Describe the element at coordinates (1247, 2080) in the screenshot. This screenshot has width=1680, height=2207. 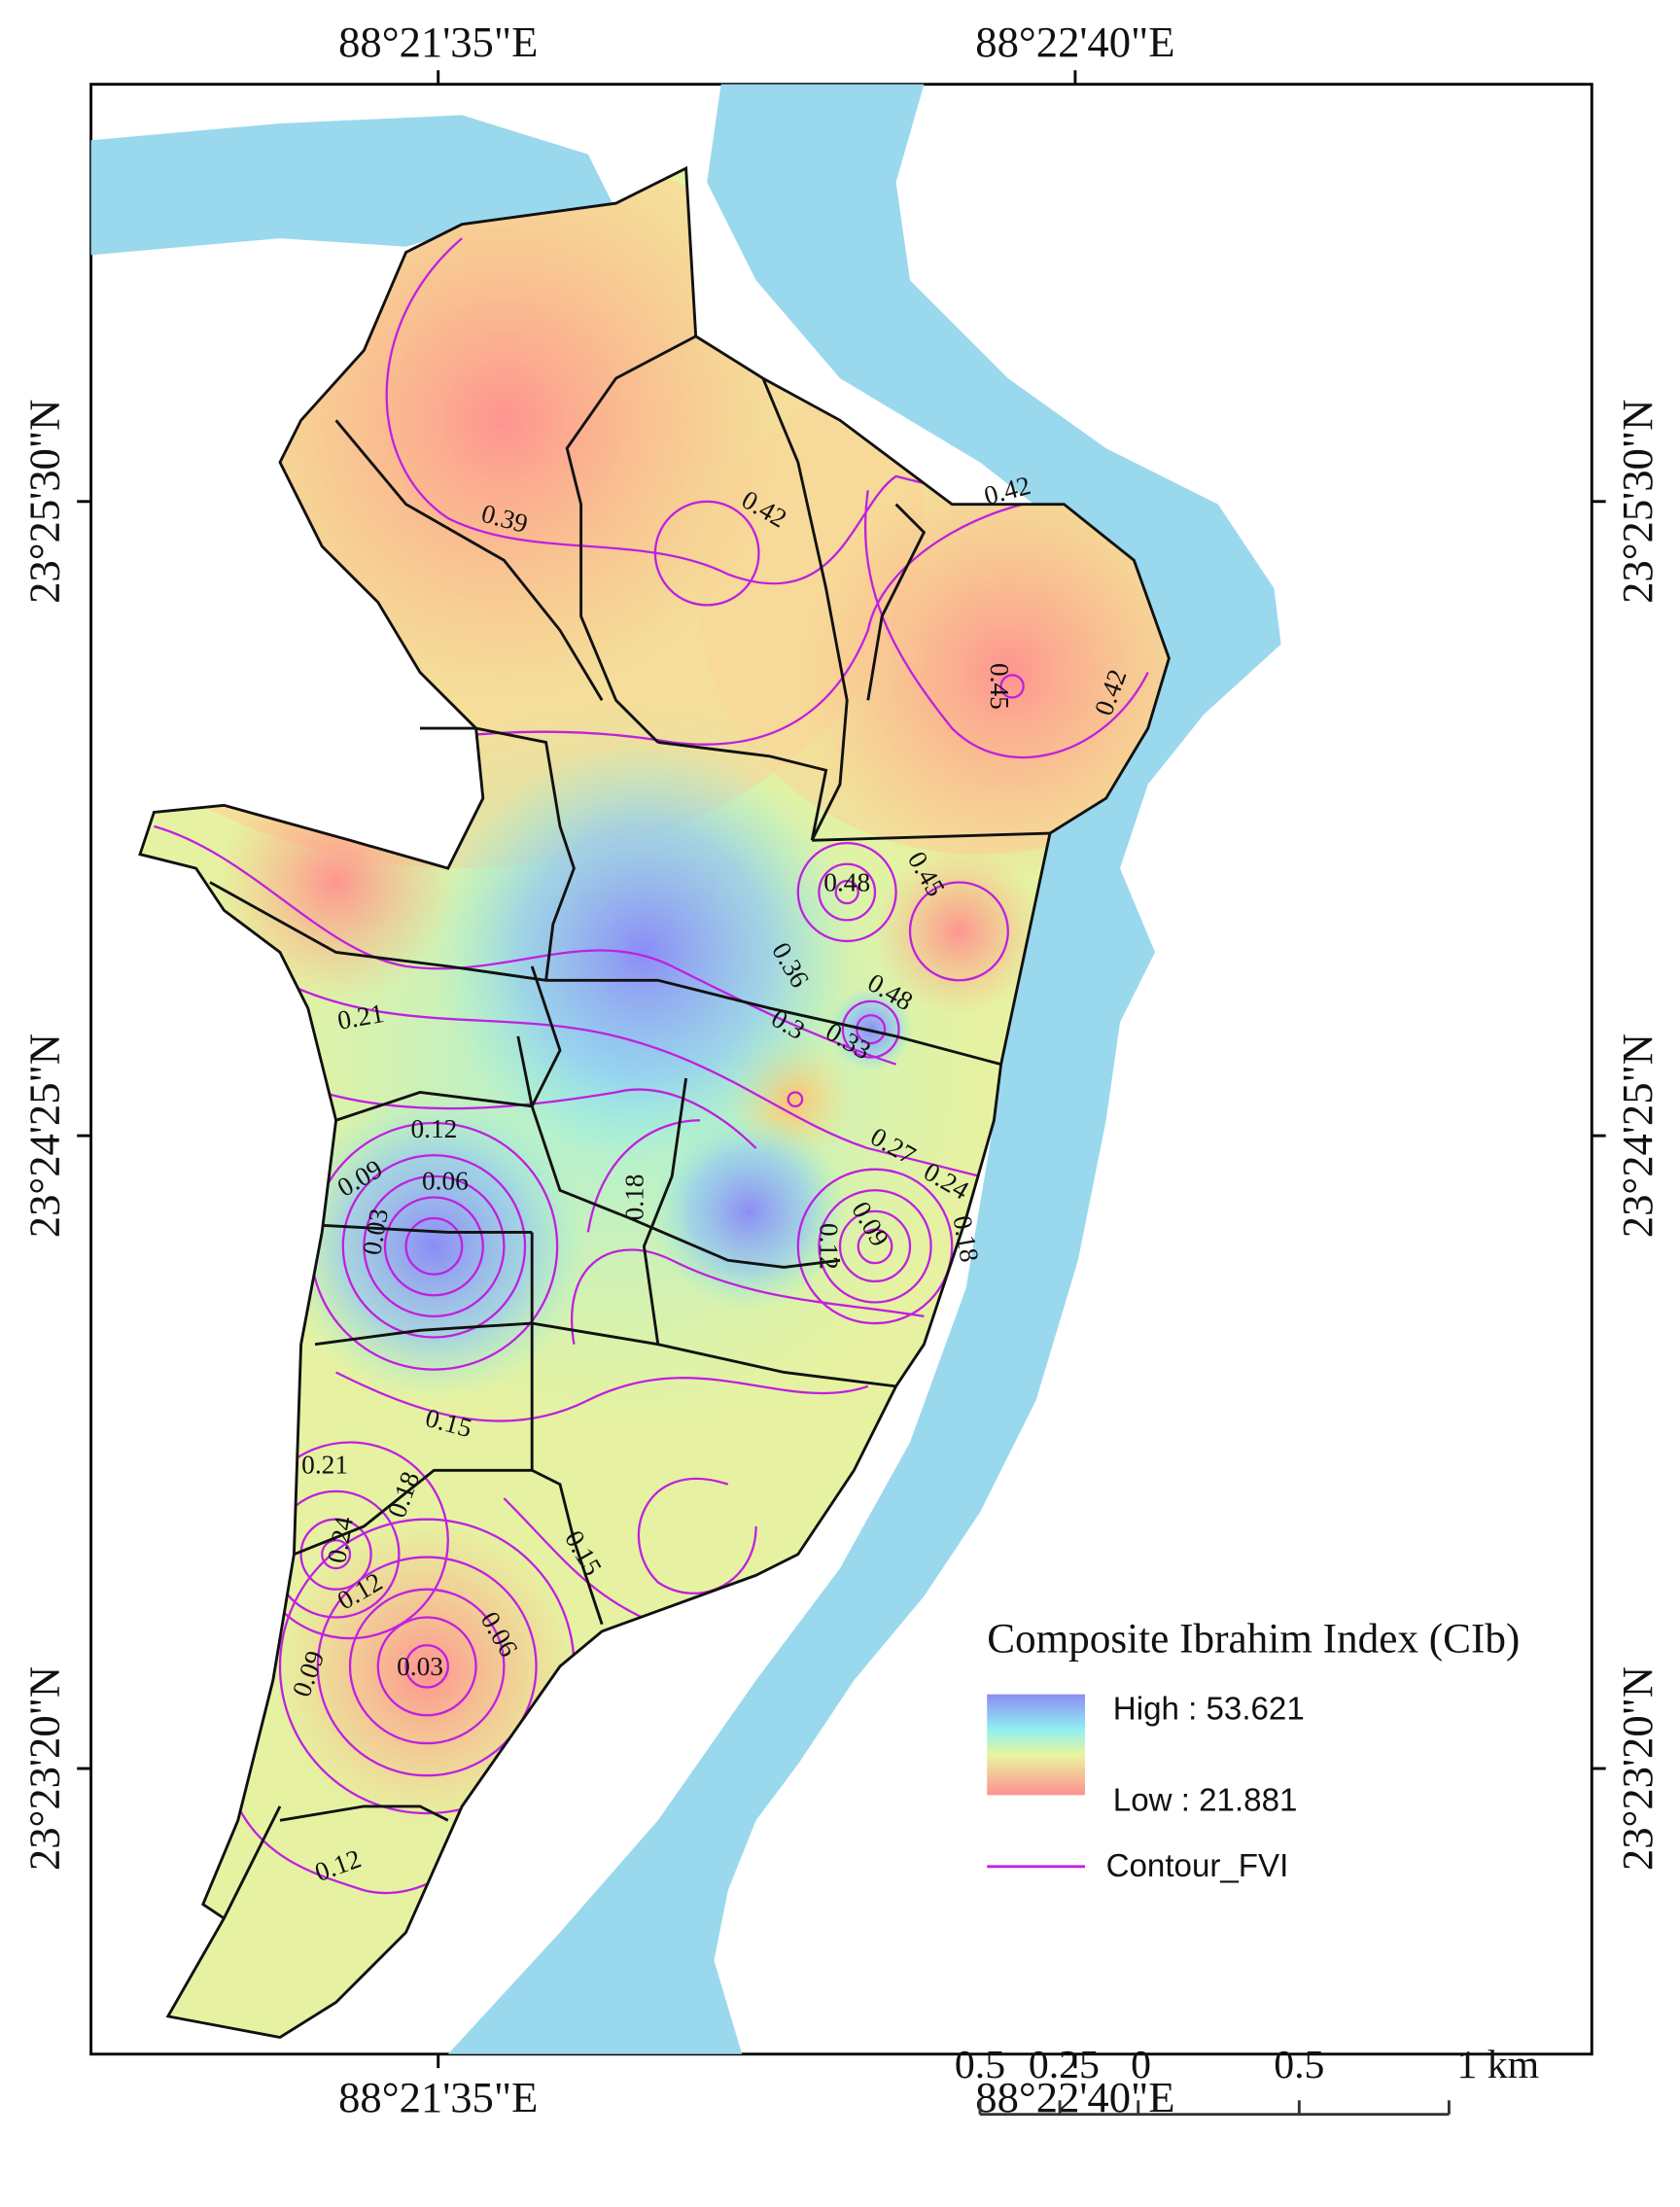
I see `scale-bar: 0.5 0.25 0 0.5 1 km` at that location.